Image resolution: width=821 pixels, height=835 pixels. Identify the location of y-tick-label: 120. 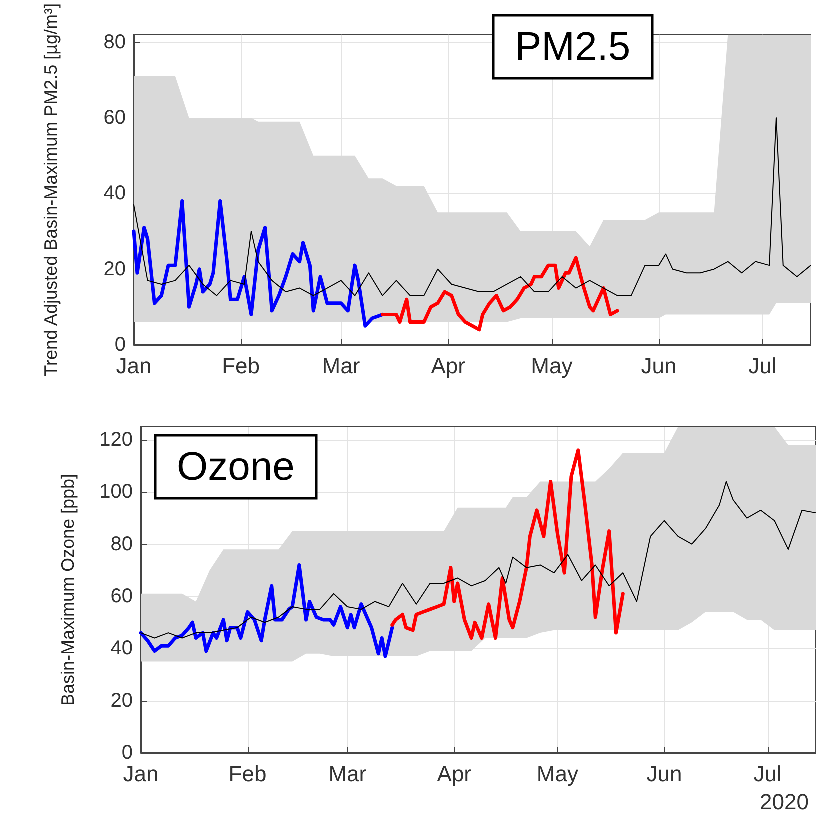
(116, 440).